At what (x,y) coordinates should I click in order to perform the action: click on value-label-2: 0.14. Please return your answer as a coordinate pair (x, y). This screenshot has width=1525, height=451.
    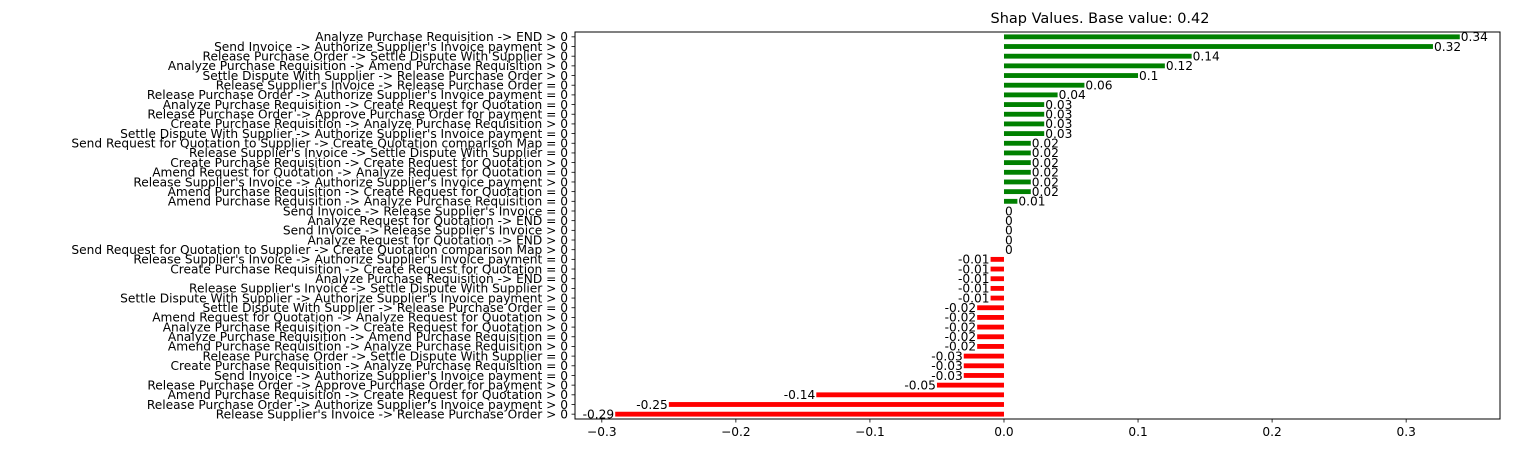
    Looking at the image, I should click on (1206, 56).